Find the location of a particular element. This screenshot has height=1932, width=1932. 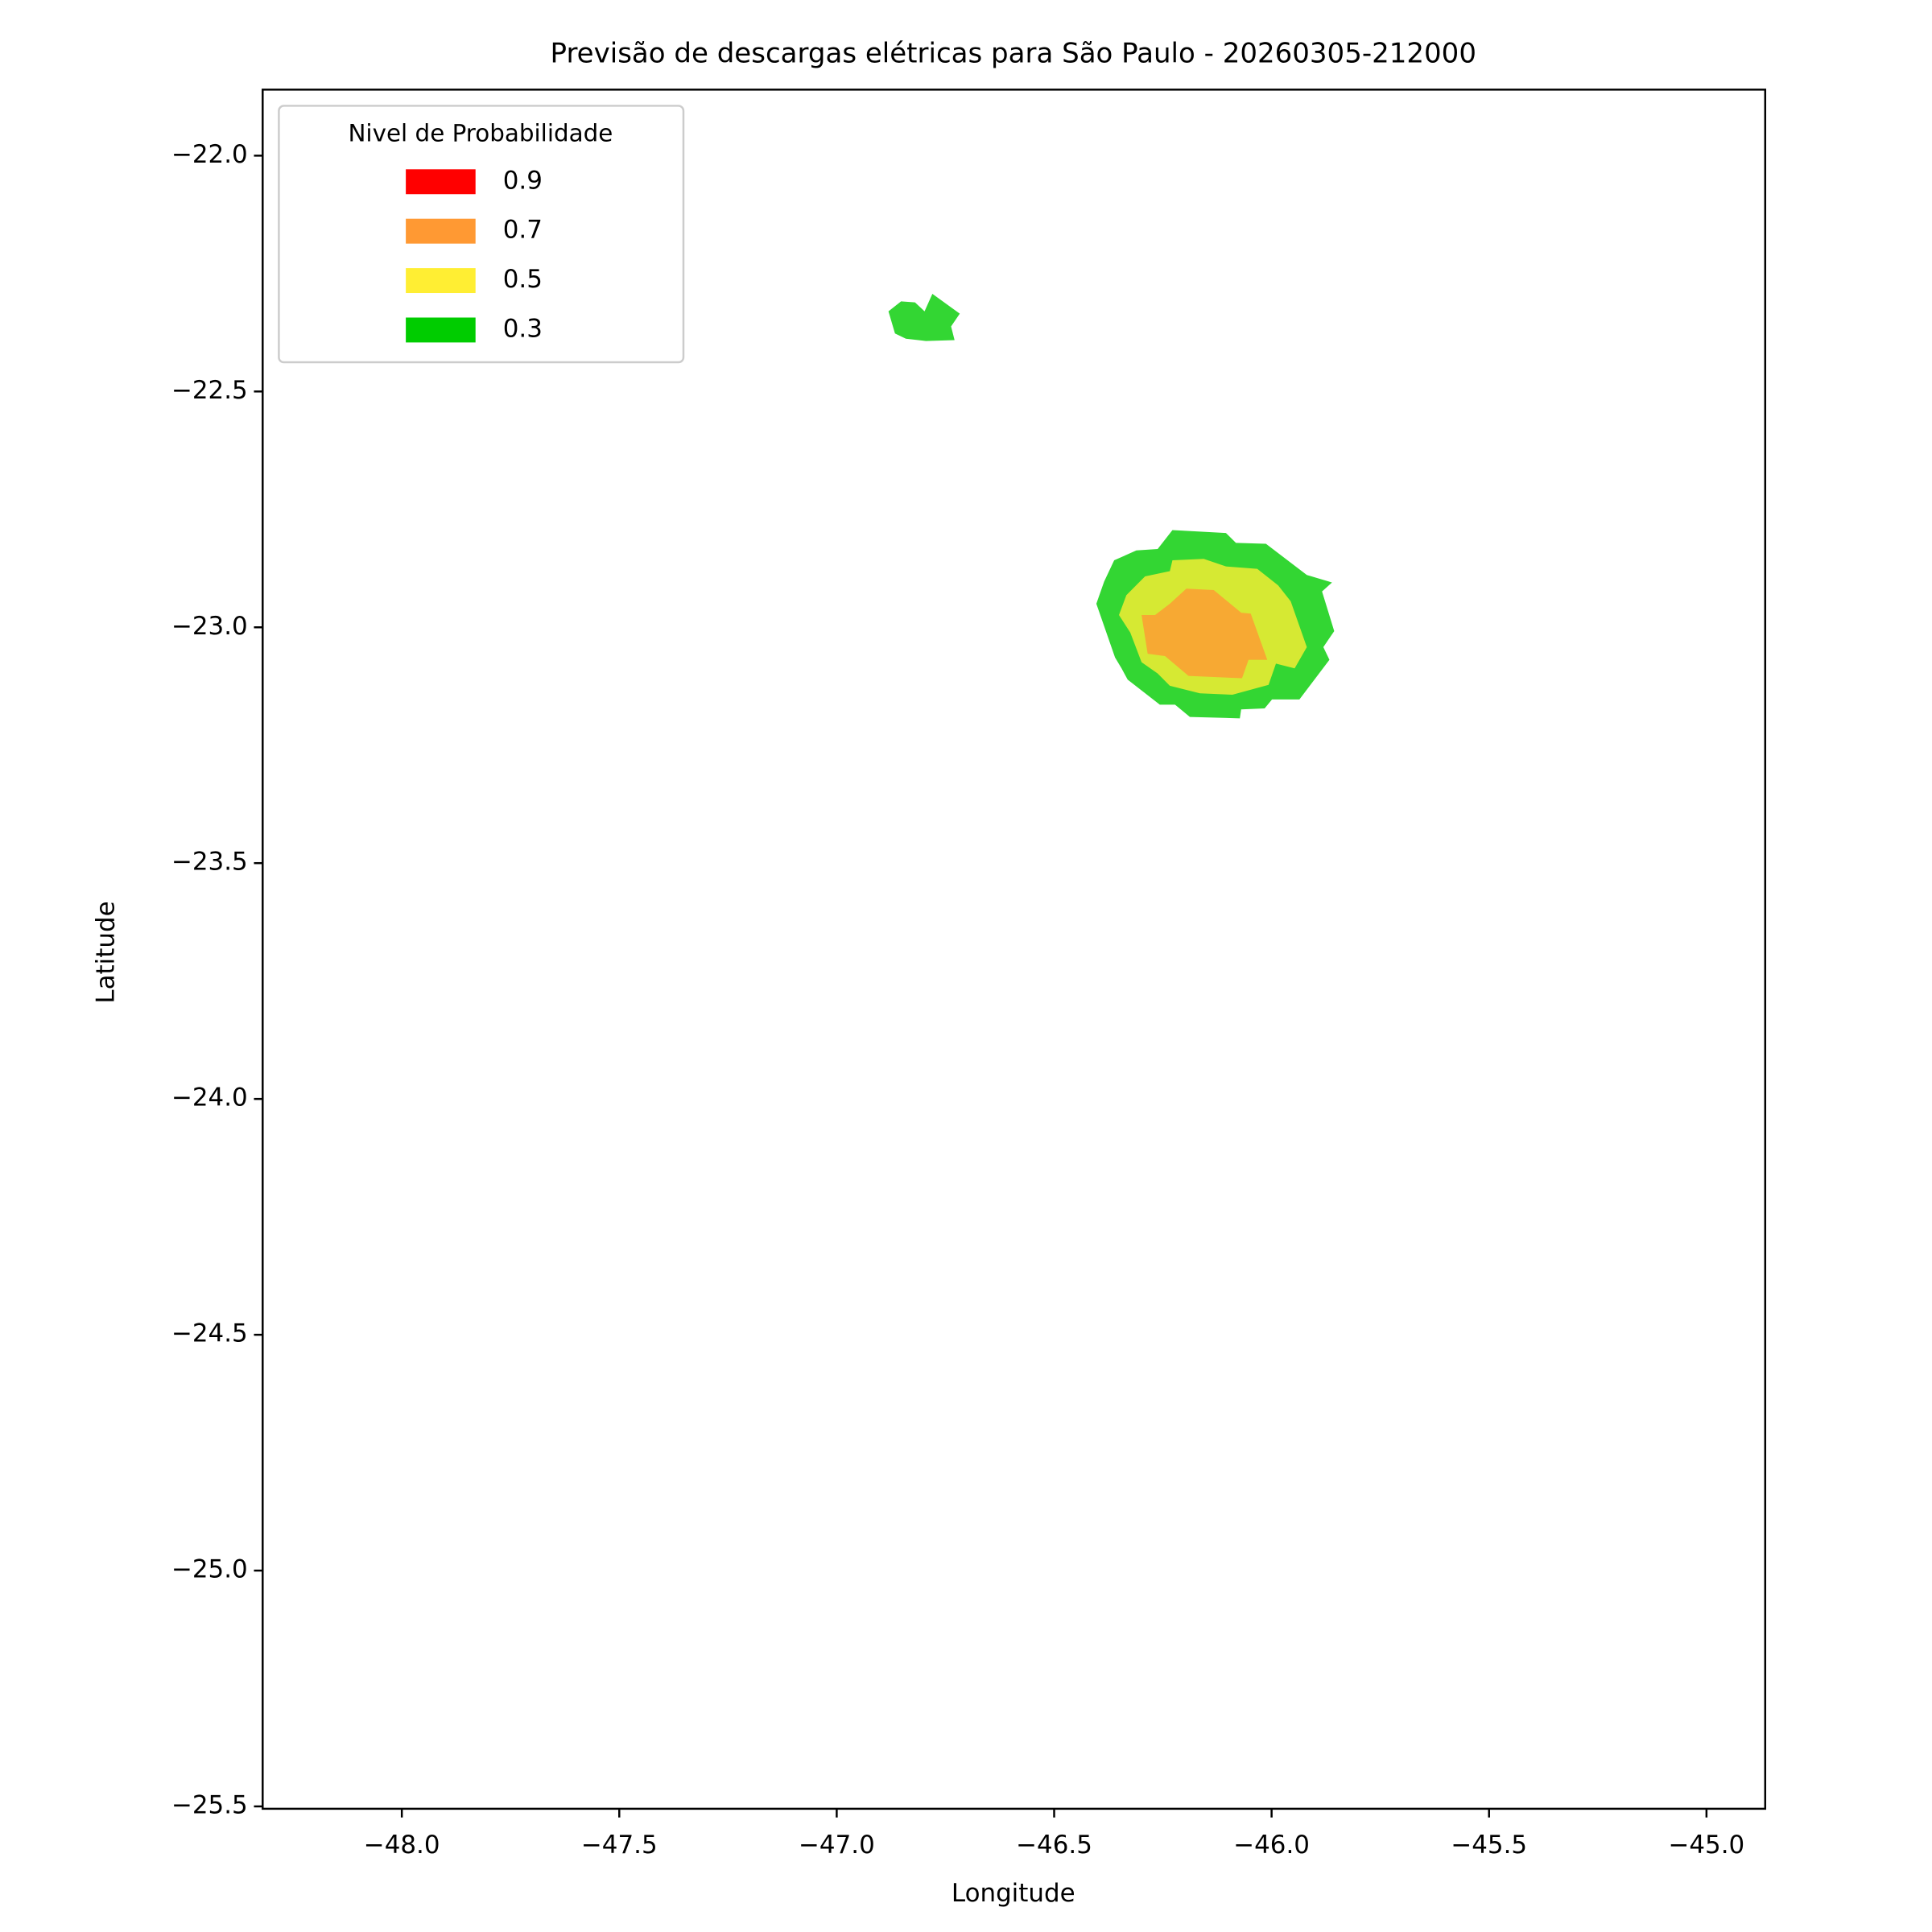

legend-label: 0.7 is located at coordinates (523, 231).